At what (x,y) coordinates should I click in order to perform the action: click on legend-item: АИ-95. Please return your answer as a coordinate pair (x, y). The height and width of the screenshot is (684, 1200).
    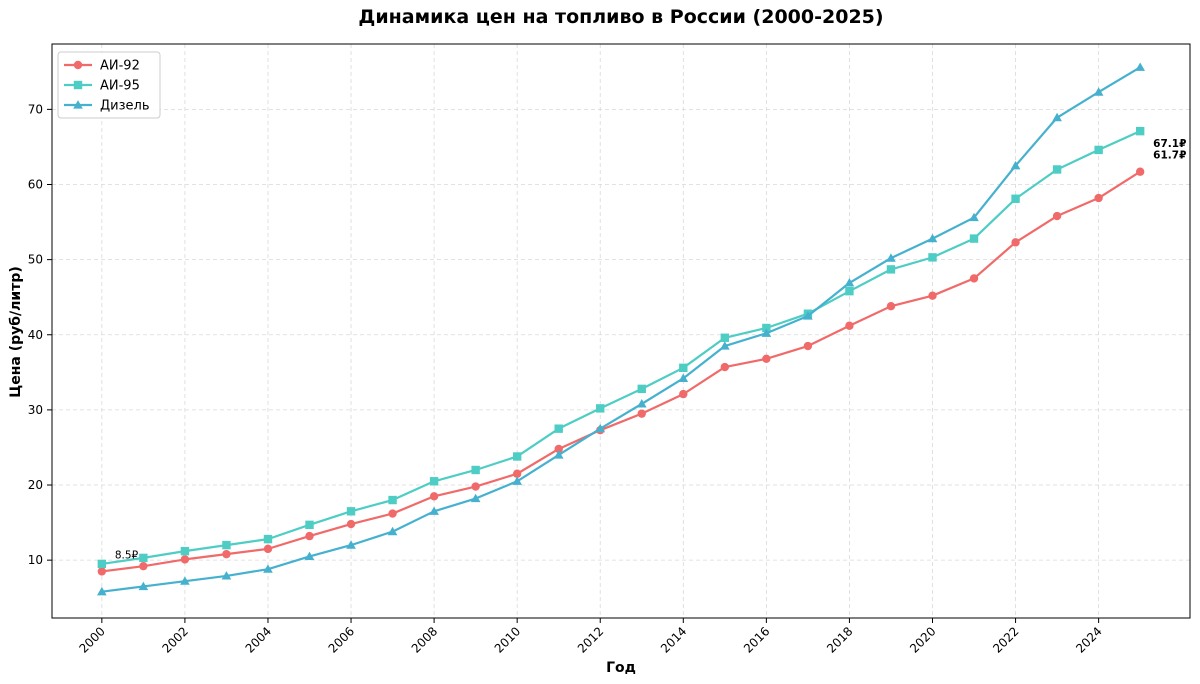
    Looking at the image, I should click on (102, 86).